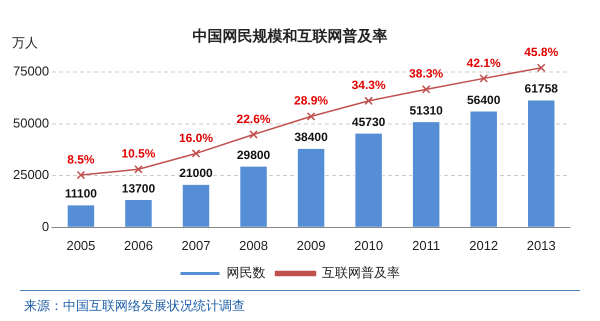 The image size is (600, 321). I want to click on data-label: 28.9%, so click(311, 101).